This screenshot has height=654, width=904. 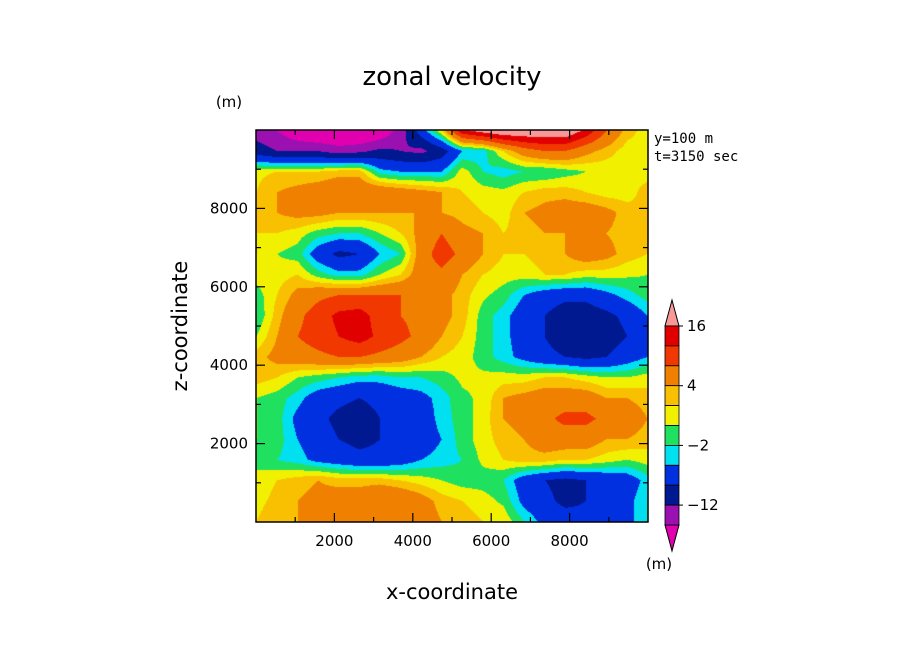 What do you see at coordinates (452, 592) in the screenshot?
I see `x-axis-label: x-coordinate` at bounding box center [452, 592].